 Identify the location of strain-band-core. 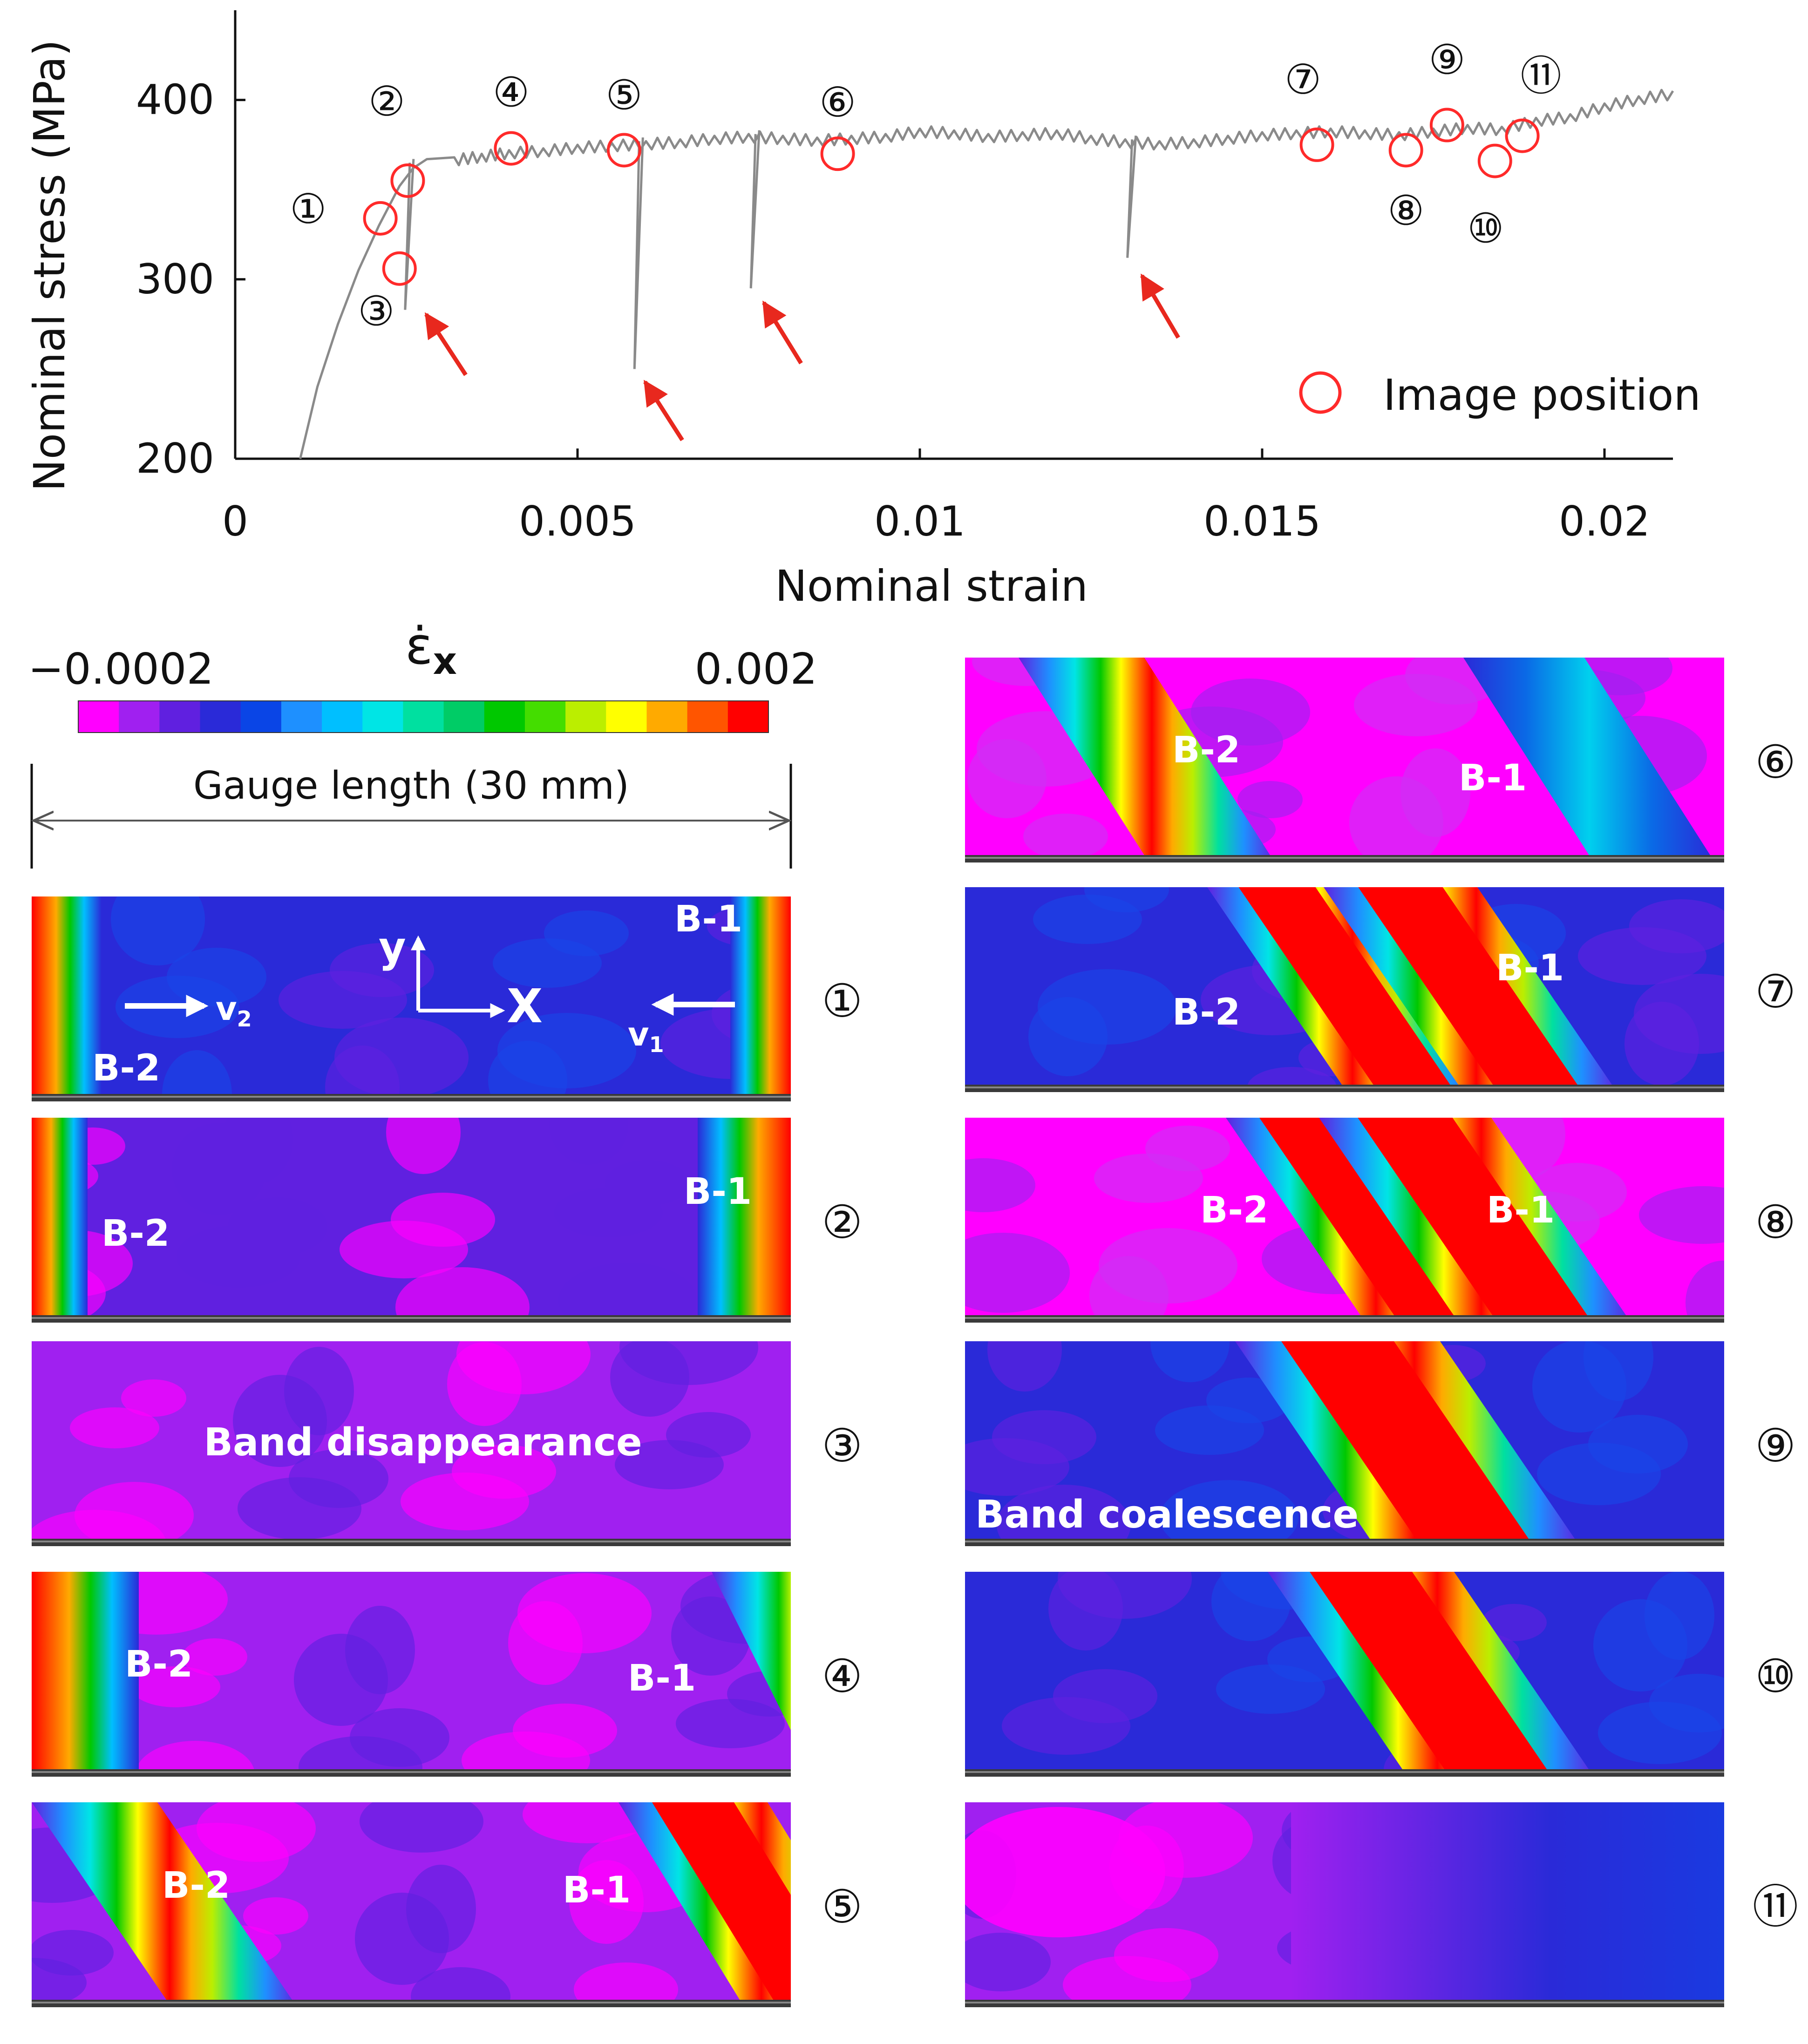
(1431, 1674).